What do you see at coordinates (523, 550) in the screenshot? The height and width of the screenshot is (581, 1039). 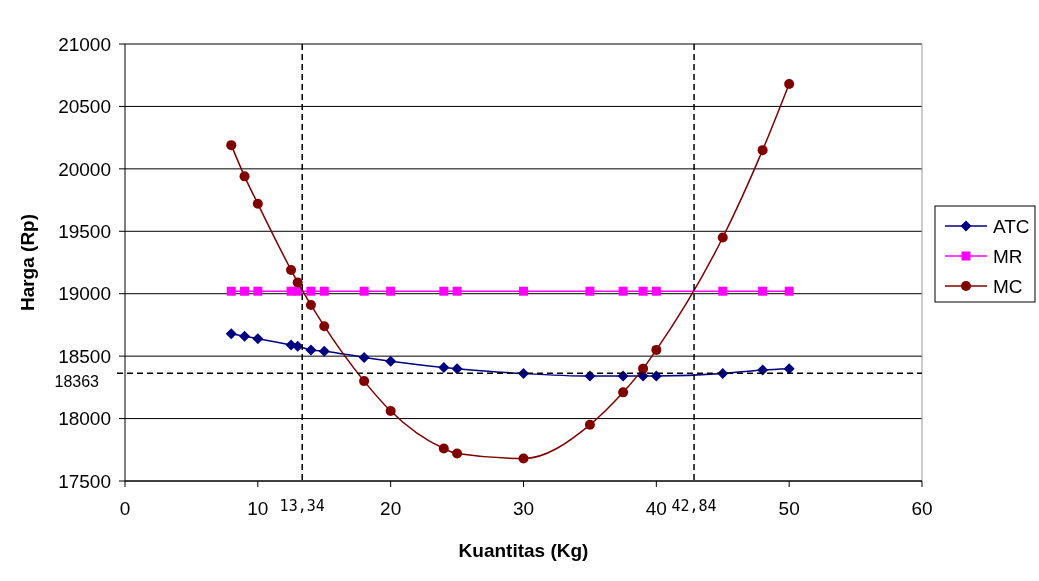 I see `x-axis-title: Kuantitas (Kg)` at bounding box center [523, 550].